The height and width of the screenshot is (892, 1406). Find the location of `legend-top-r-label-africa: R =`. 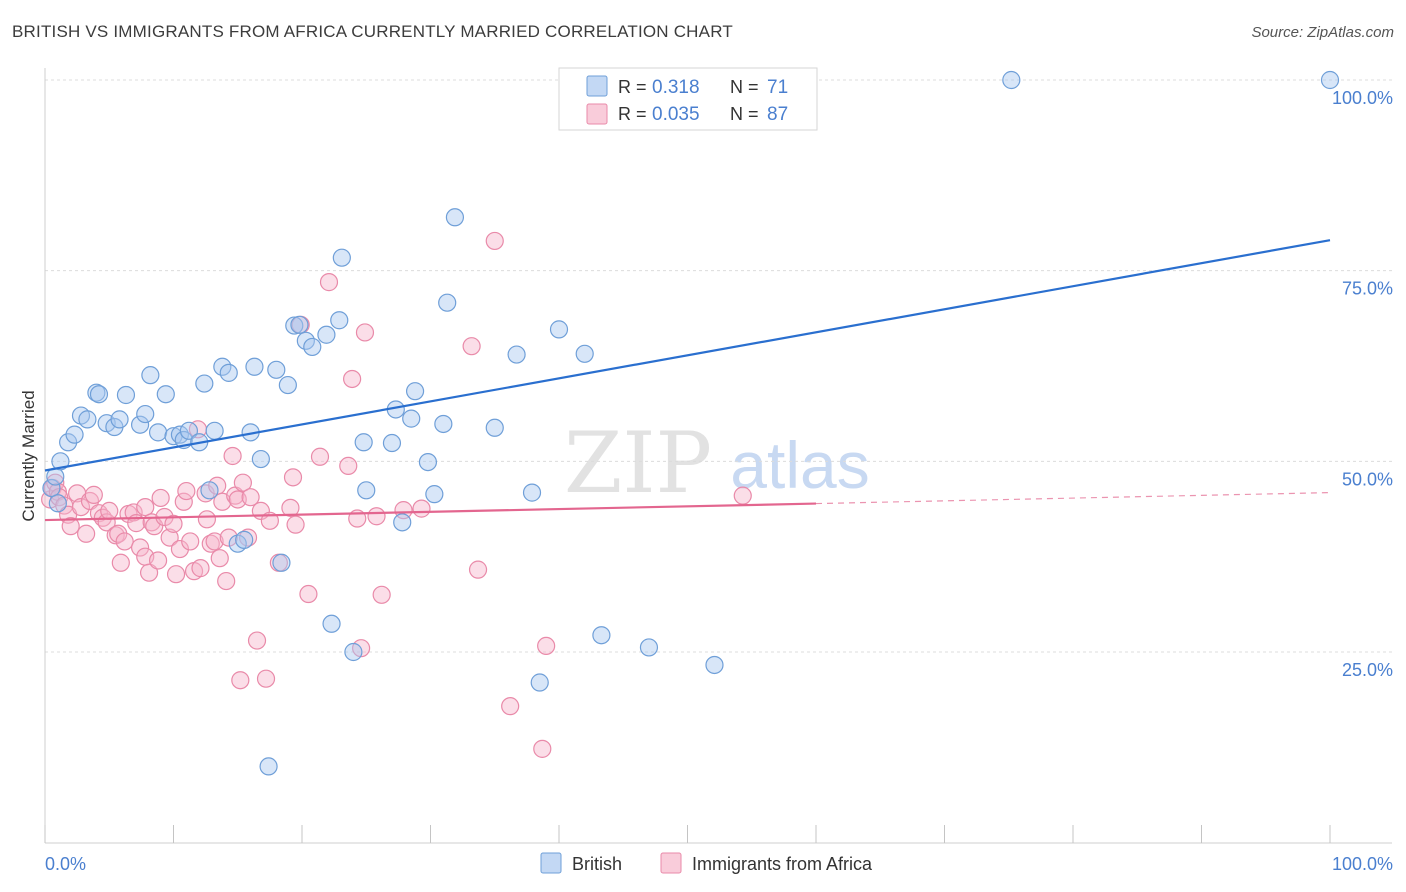

legend-top-r-label-africa: R = is located at coordinates (632, 114).